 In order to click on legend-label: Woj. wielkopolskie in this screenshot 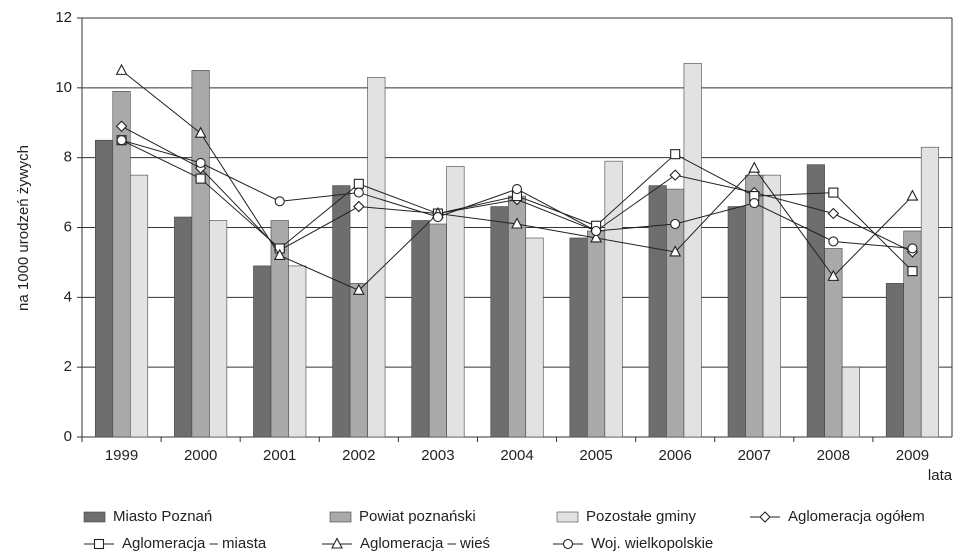, I will do `click(652, 543)`.